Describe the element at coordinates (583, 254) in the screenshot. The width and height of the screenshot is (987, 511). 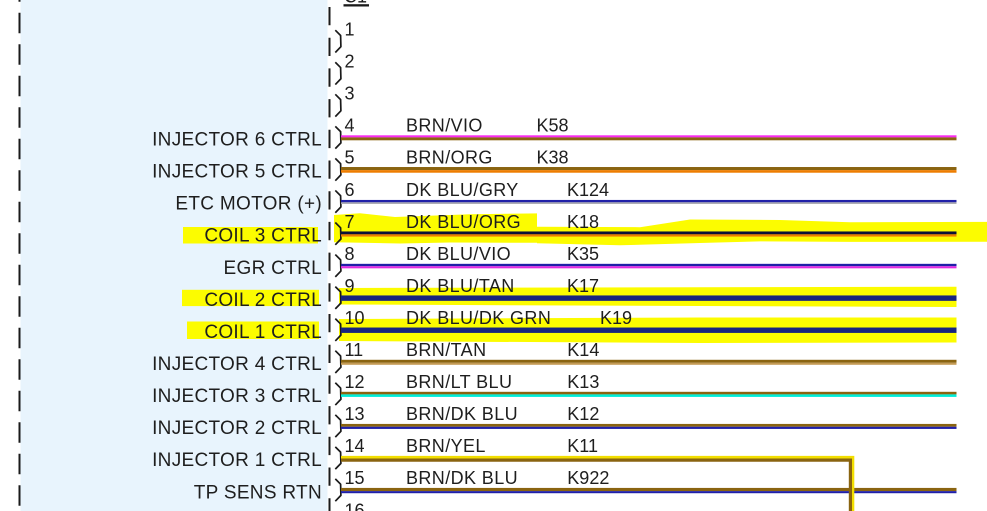
I see `svg-text: K35` at that location.